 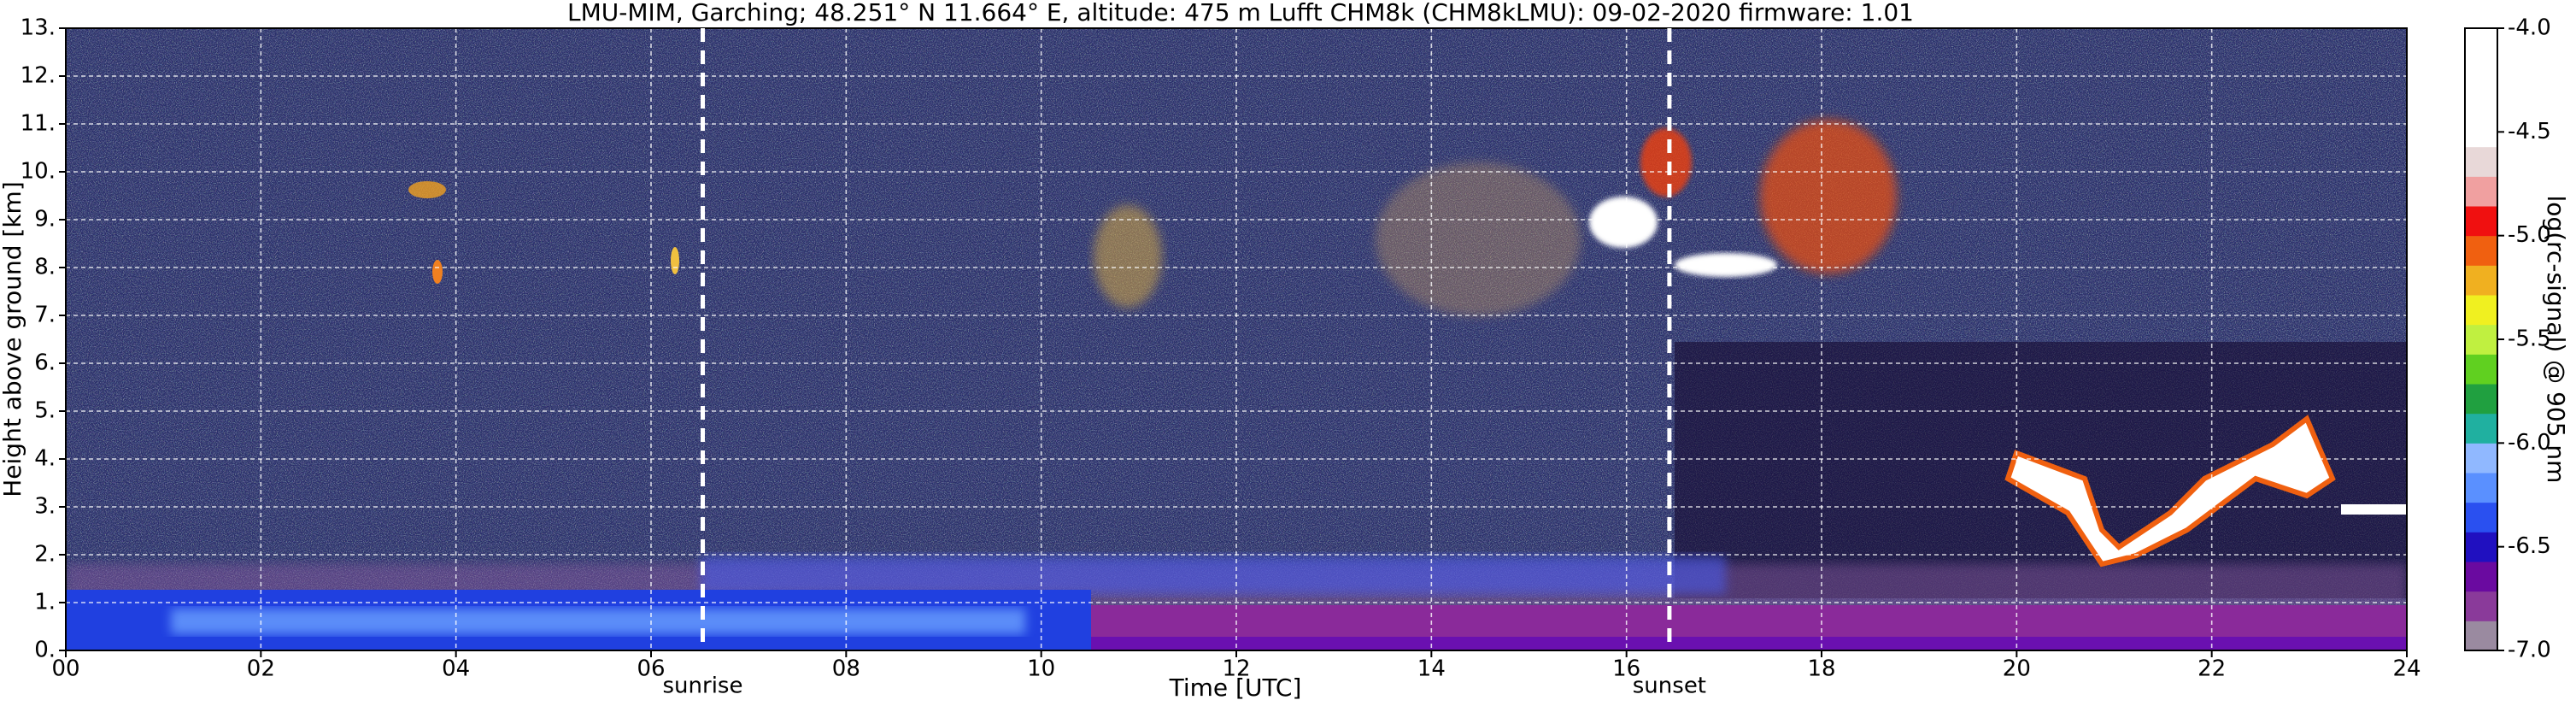 What do you see at coordinates (2529, 650) in the screenshot?
I see `colorbar-tick-label: -7.0` at bounding box center [2529, 650].